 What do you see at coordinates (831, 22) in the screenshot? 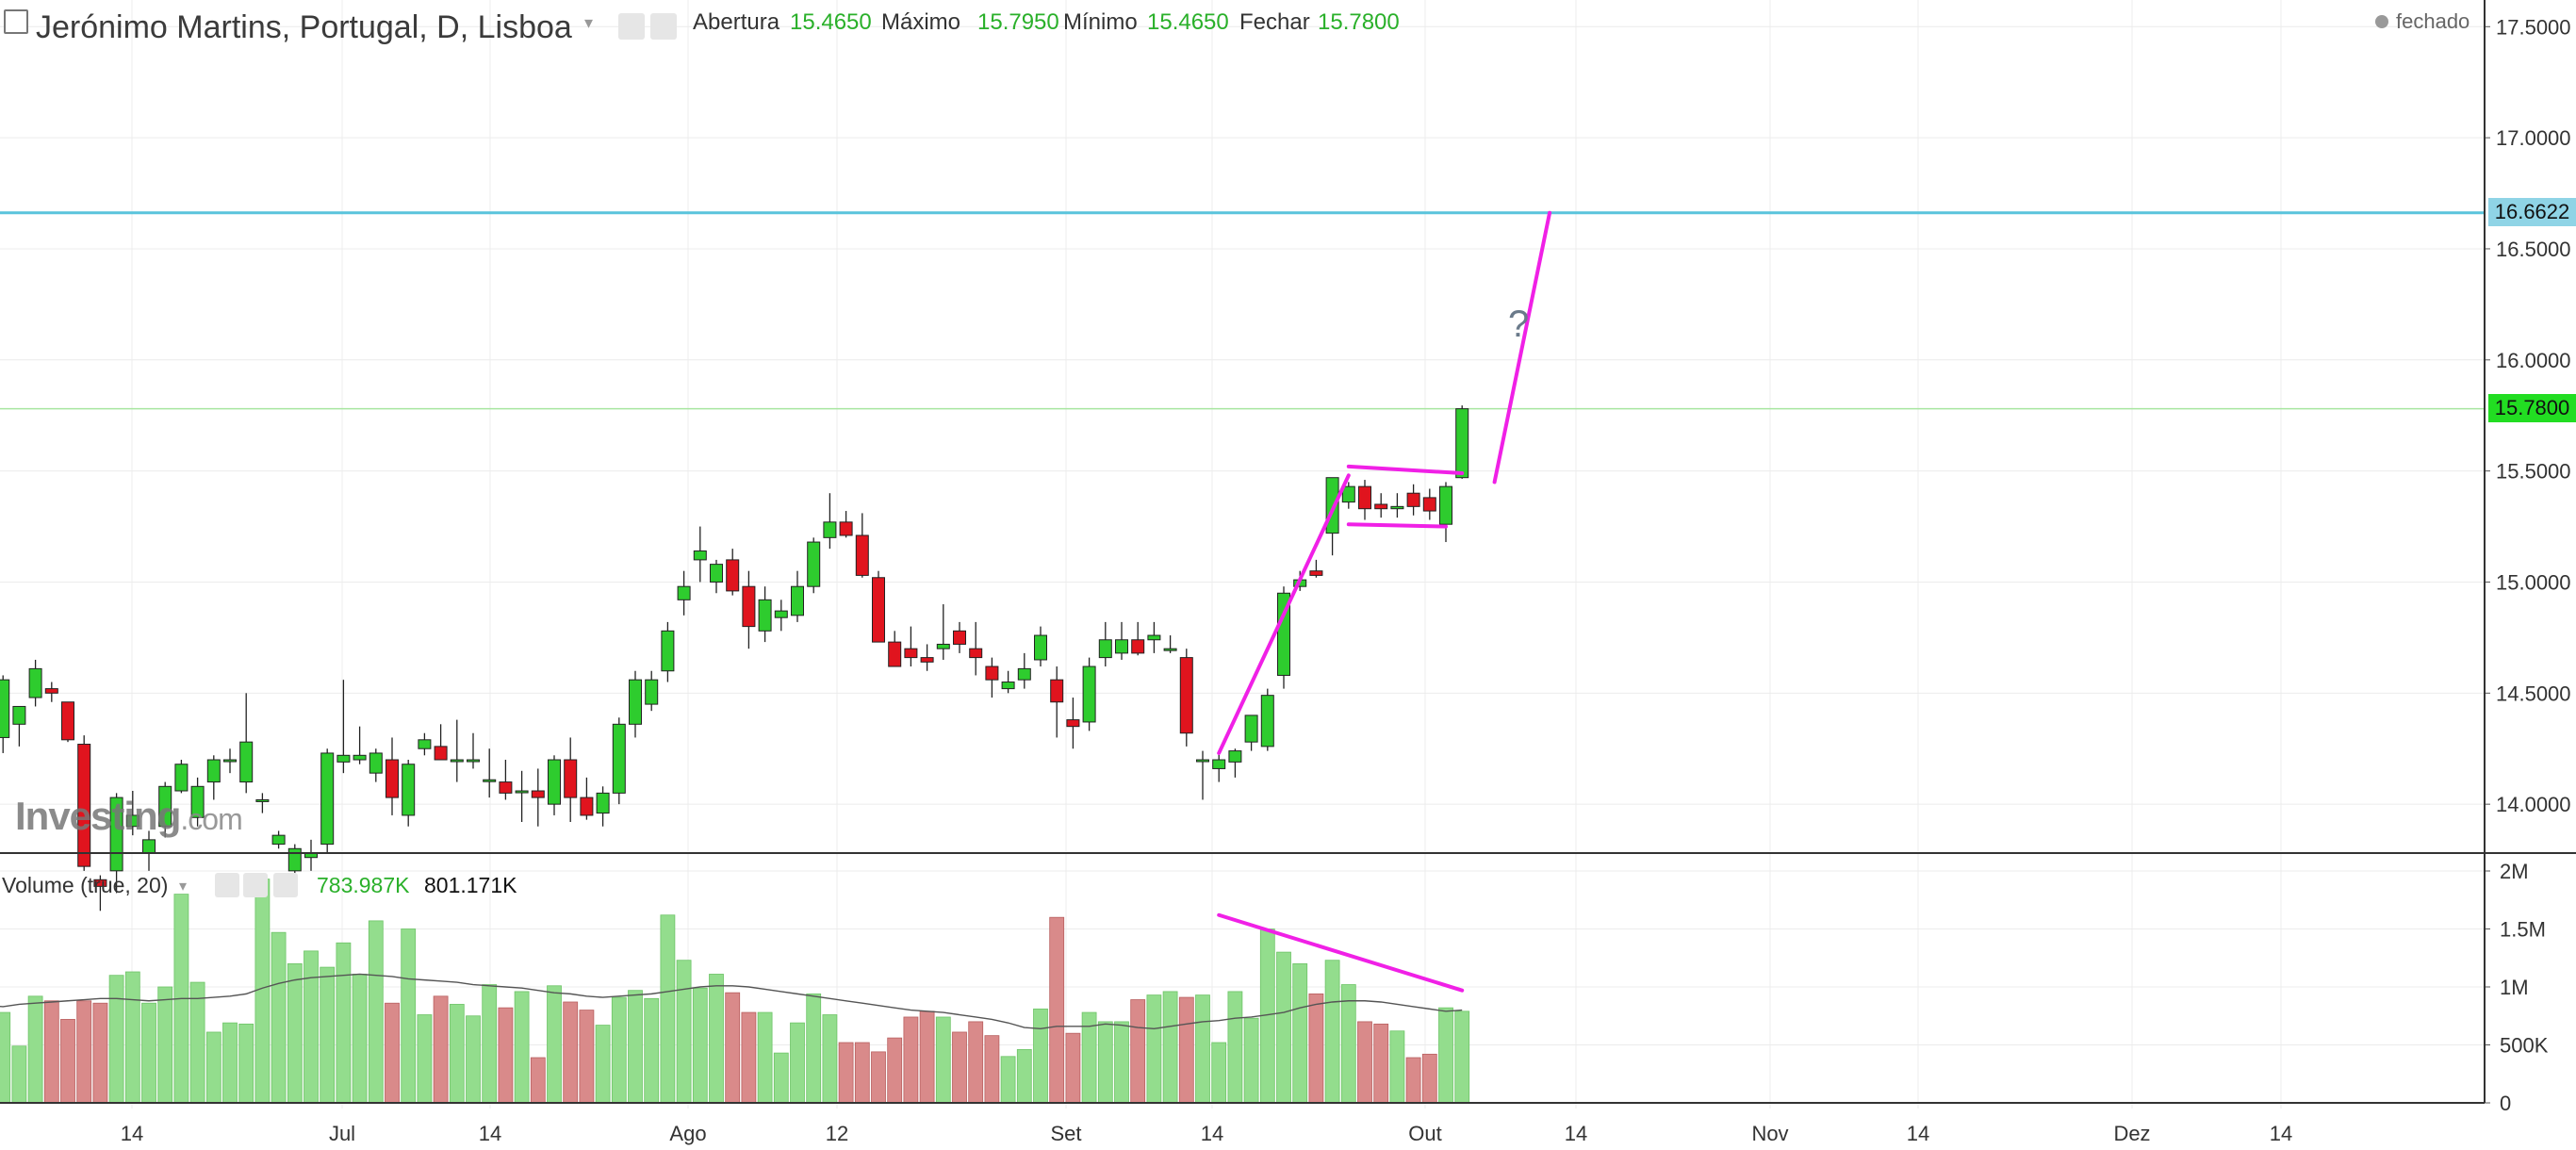
I see `ohlc-open-value: 15.4650` at bounding box center [831, 22].